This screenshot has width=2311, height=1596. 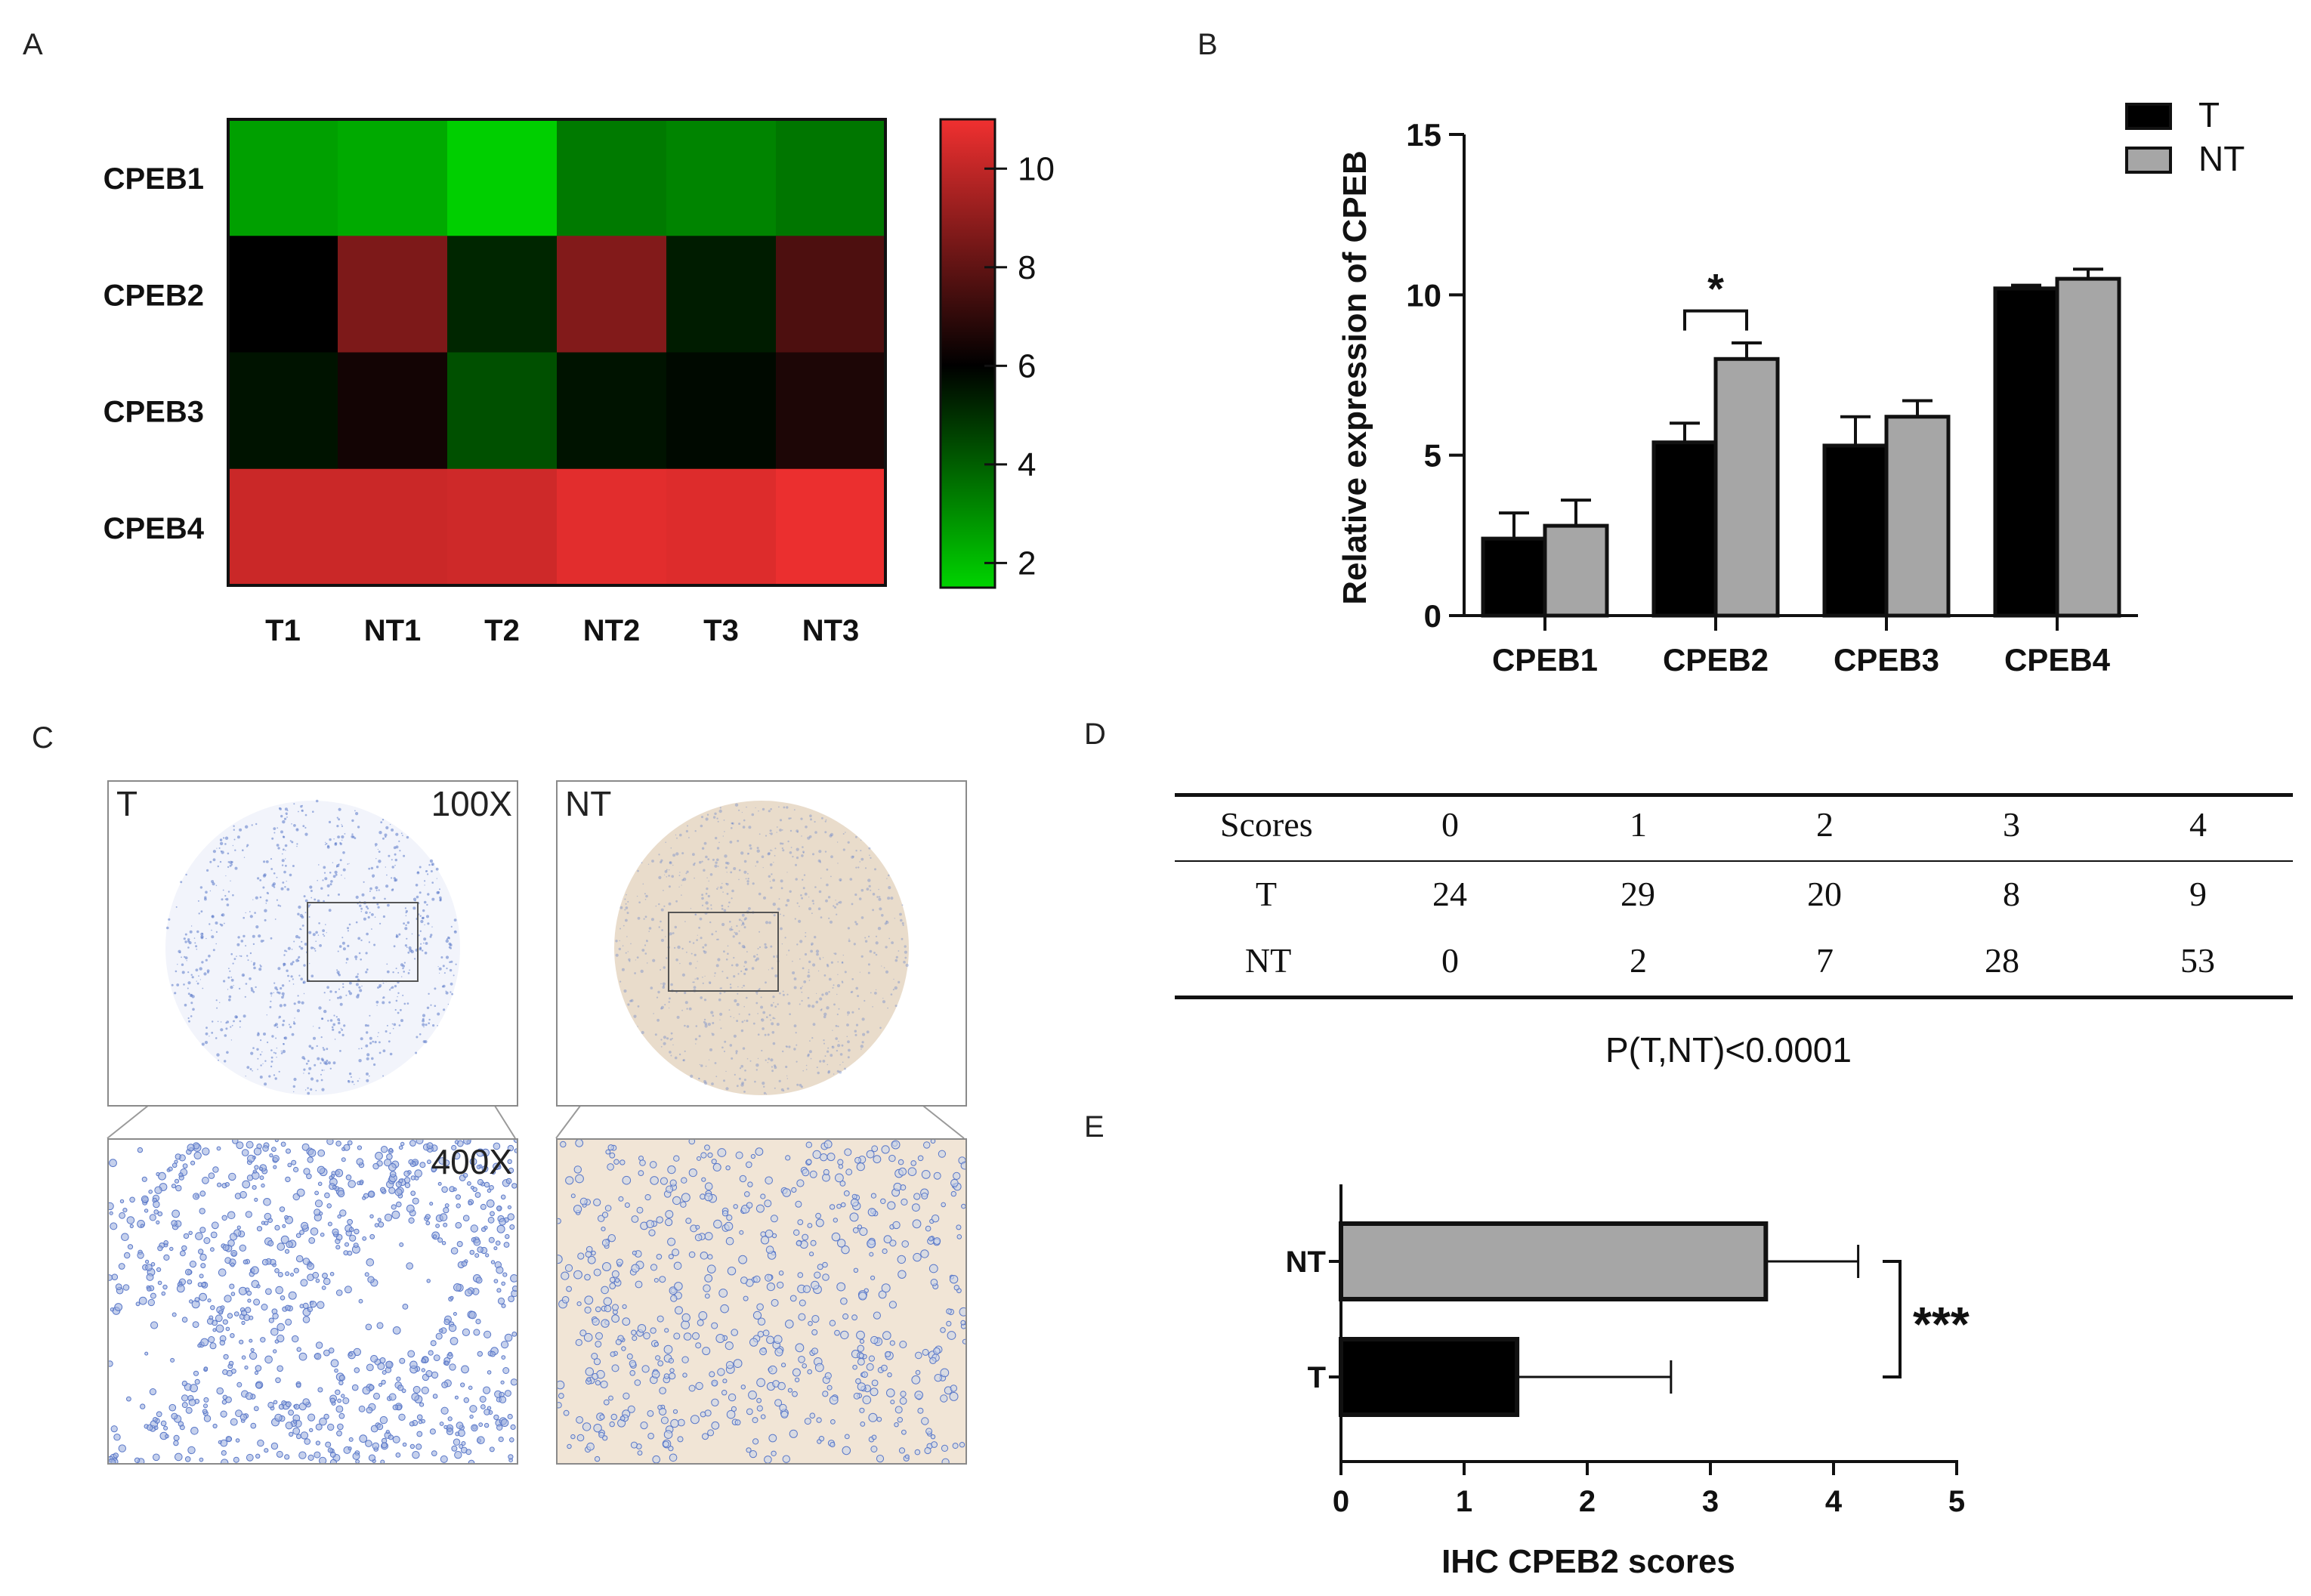 What do you see at coordinates (612, 177) in the screenshot?
I see `heatmap-cell` at bounding box center [612, 177].